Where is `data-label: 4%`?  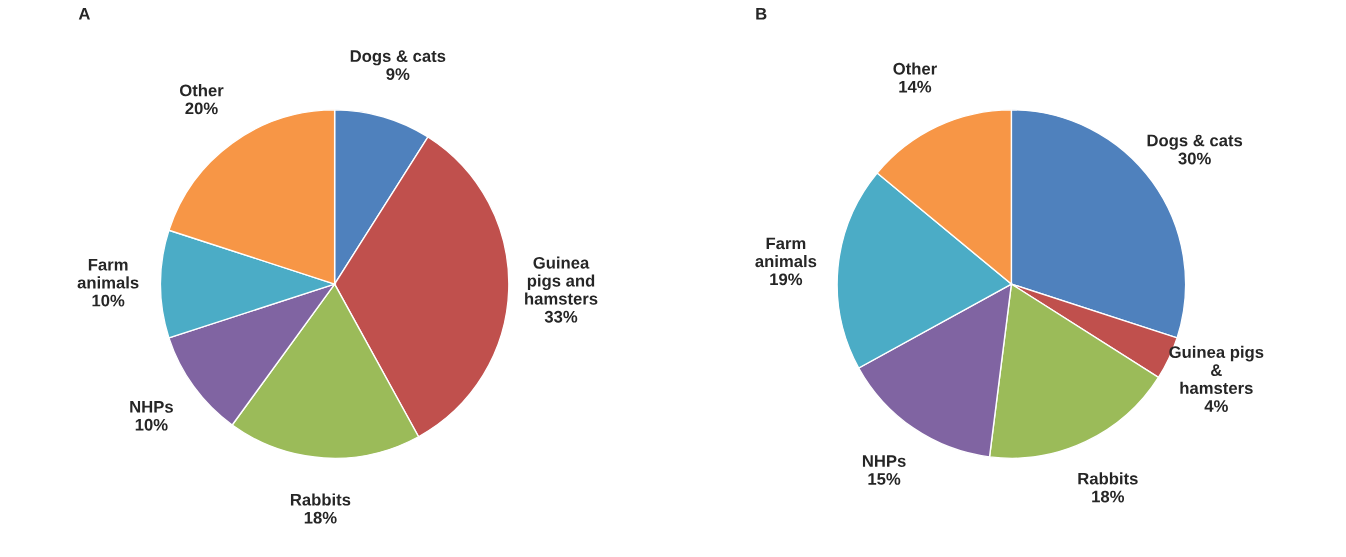 data-label: 4% is located at coordinates (1216, 406).